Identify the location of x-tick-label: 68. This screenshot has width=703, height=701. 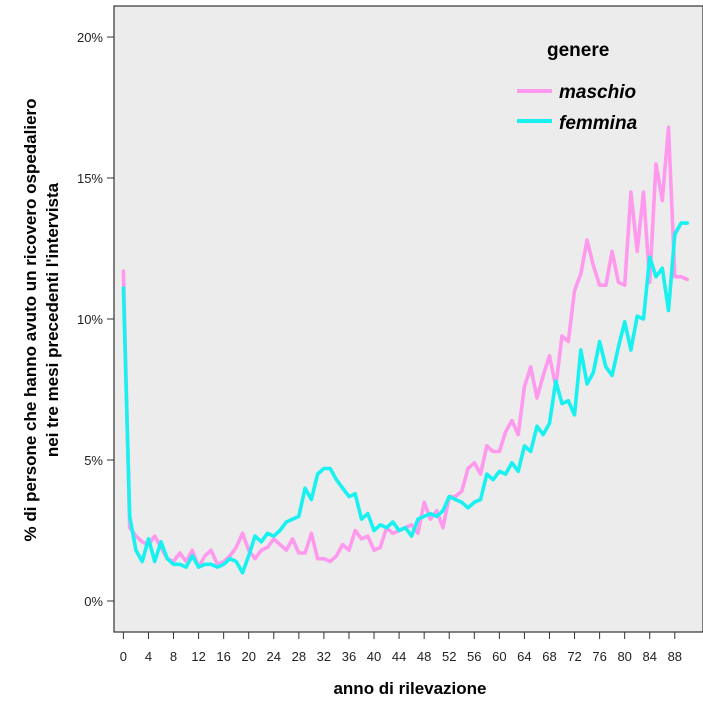
(549, 656).